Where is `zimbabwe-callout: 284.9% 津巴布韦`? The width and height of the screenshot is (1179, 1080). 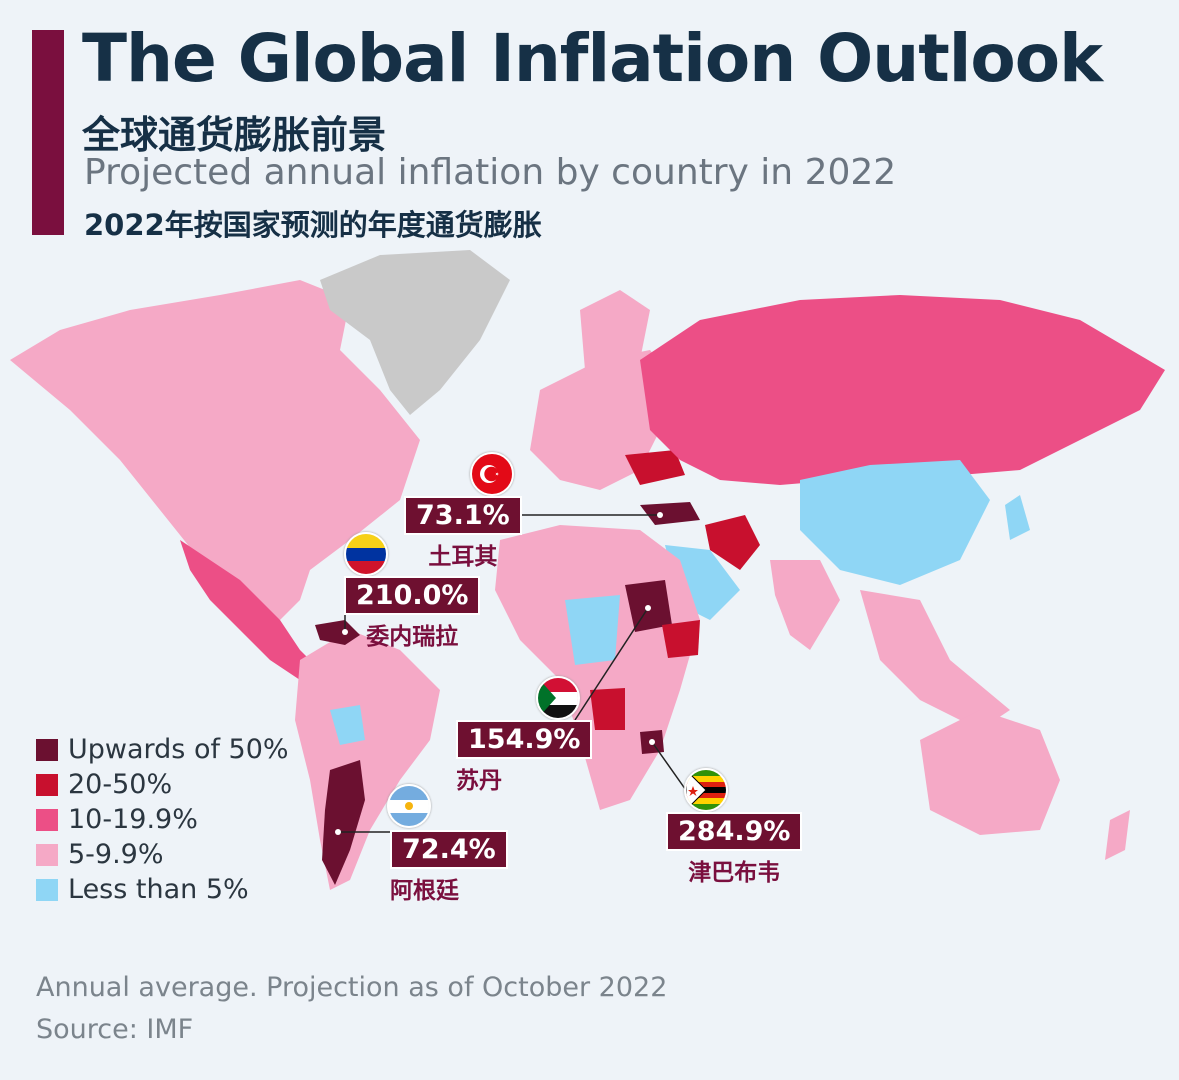
zimbabwe-callout: 284.9% 津巴布韦 is located at coordinates (734, 849).